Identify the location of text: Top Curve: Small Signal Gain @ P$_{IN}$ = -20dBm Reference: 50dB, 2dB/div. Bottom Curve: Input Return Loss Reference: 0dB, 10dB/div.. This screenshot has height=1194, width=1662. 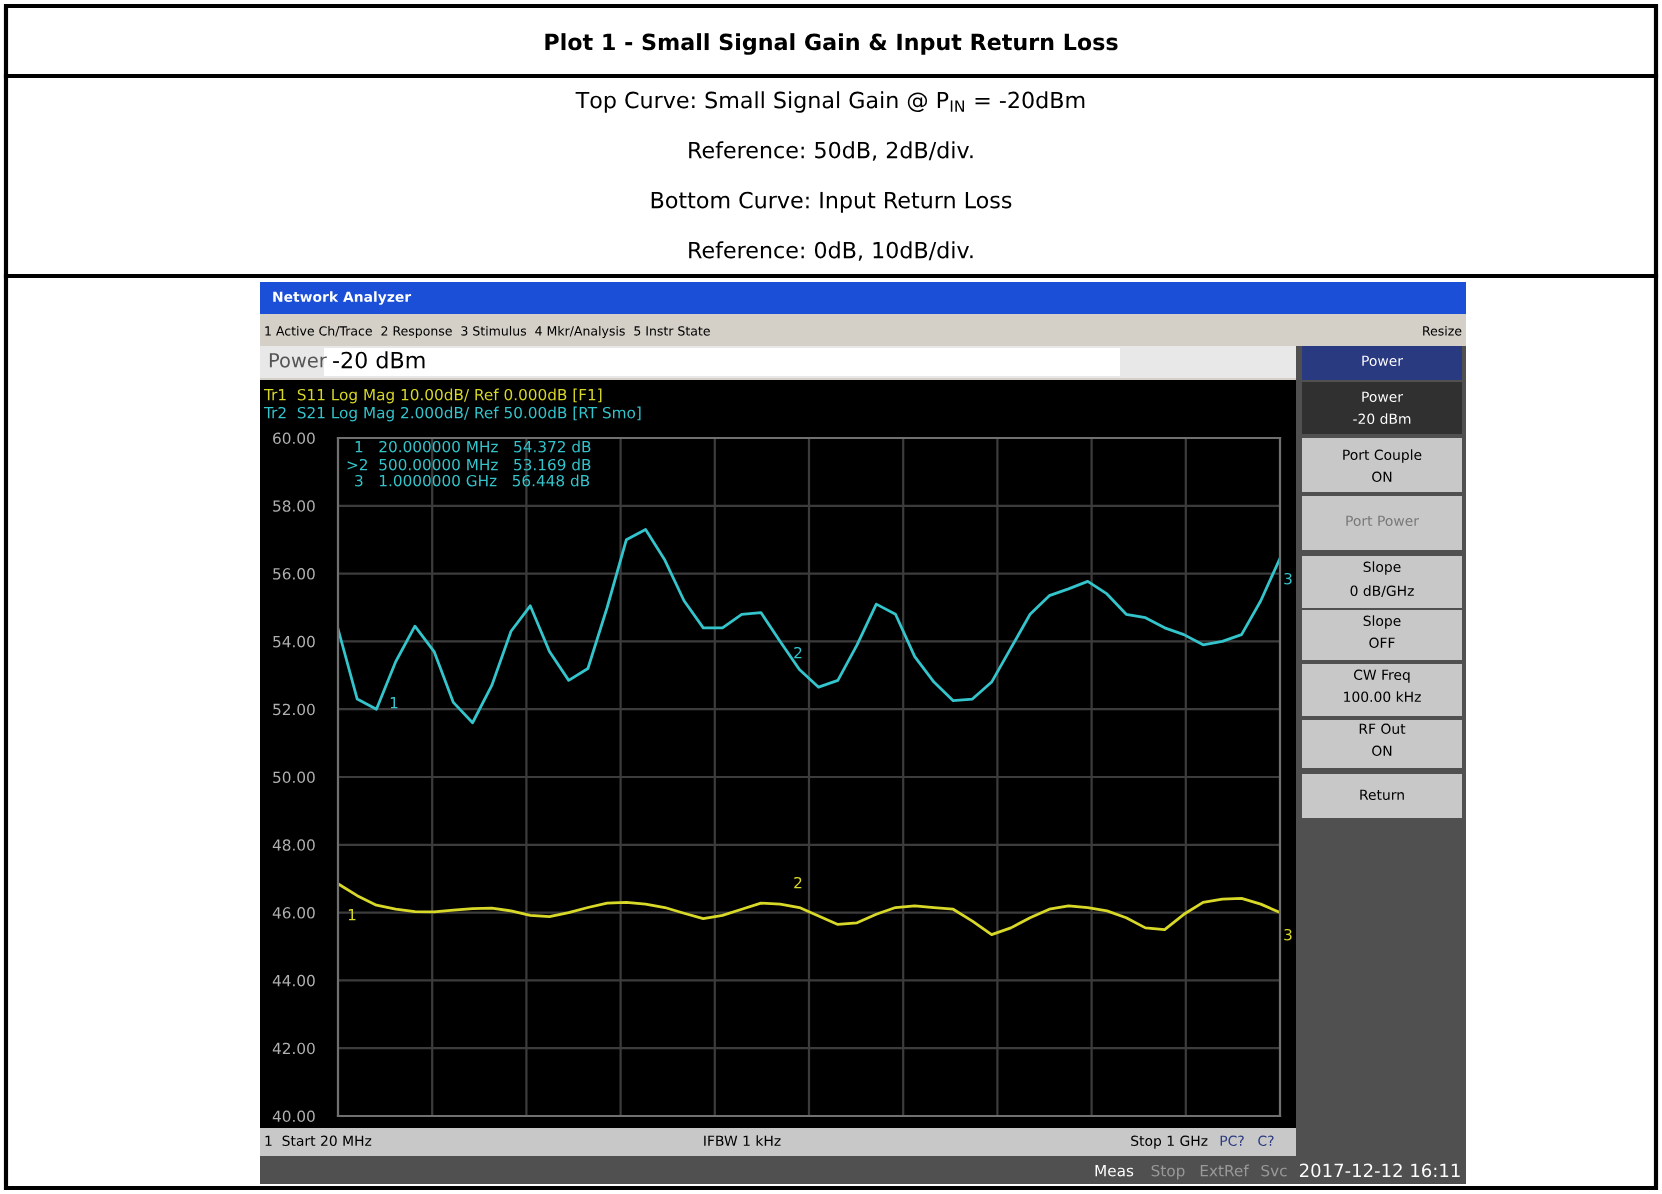
(830, 176).